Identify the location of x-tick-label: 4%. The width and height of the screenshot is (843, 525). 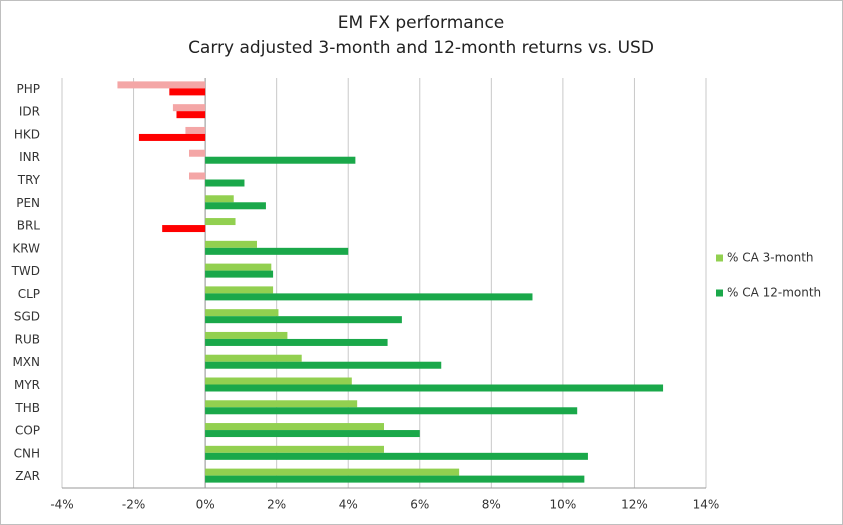
(348, 505).